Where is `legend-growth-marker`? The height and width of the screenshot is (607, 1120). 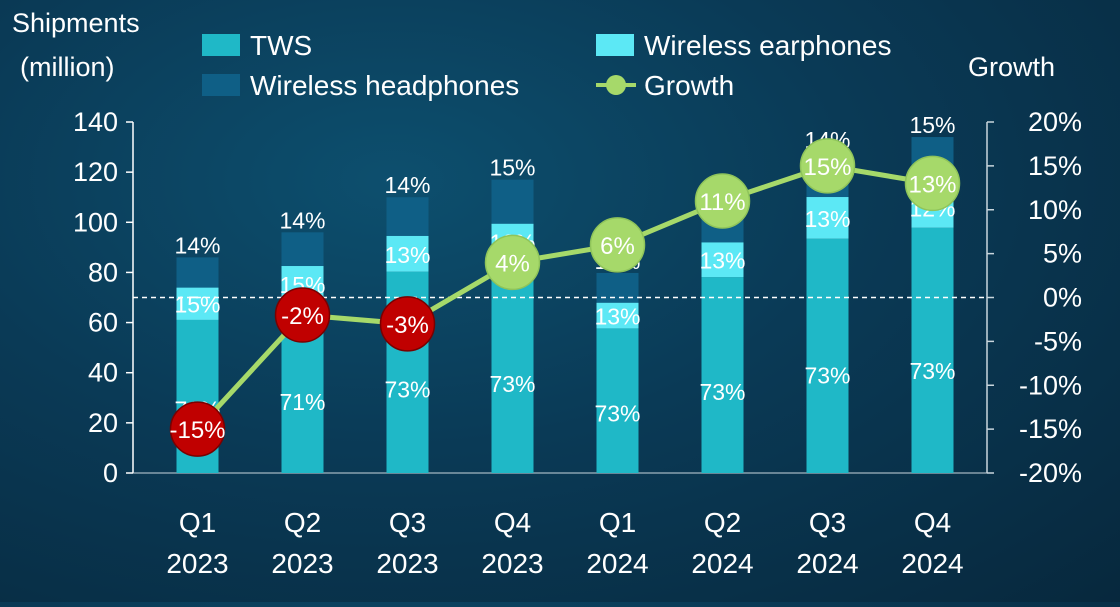 legend-growth-marker is located at coordinates (616, 85).